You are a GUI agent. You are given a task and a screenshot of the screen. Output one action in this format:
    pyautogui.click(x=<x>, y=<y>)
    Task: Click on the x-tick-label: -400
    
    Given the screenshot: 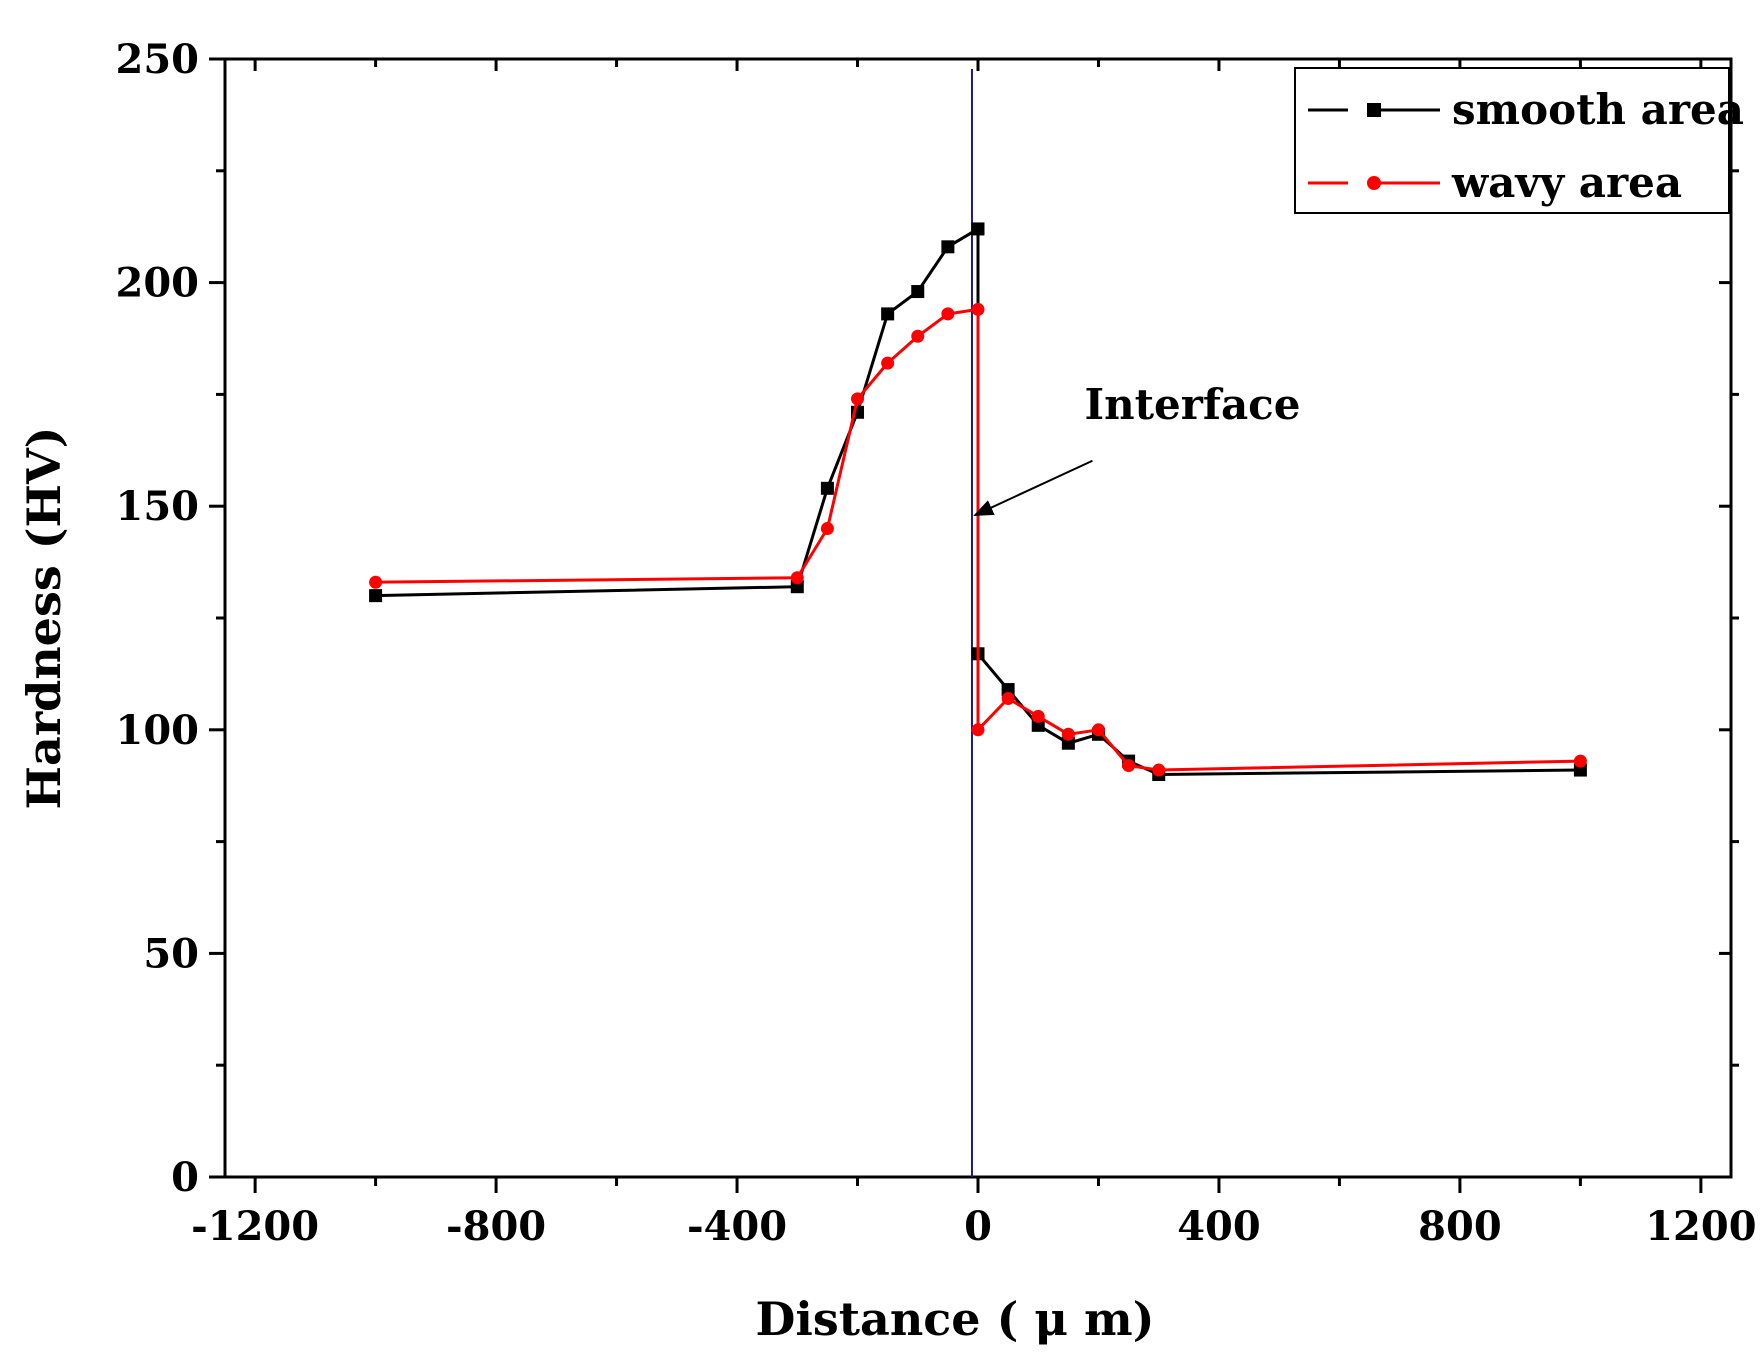 What is the action you would take?
    pyautogui.click(x=737, y=1226)
    